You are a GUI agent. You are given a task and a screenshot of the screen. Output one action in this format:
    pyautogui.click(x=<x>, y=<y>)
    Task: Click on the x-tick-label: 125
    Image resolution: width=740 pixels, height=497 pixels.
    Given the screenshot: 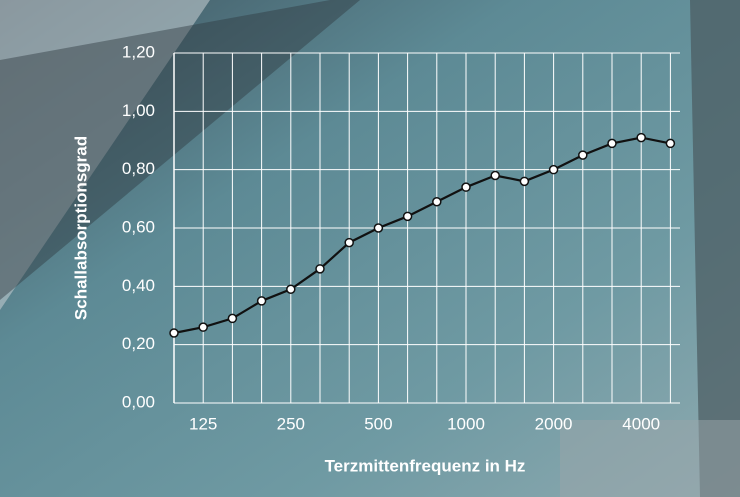 What is the action you would take?
    pyautogui.click(x=203, y=423)
    